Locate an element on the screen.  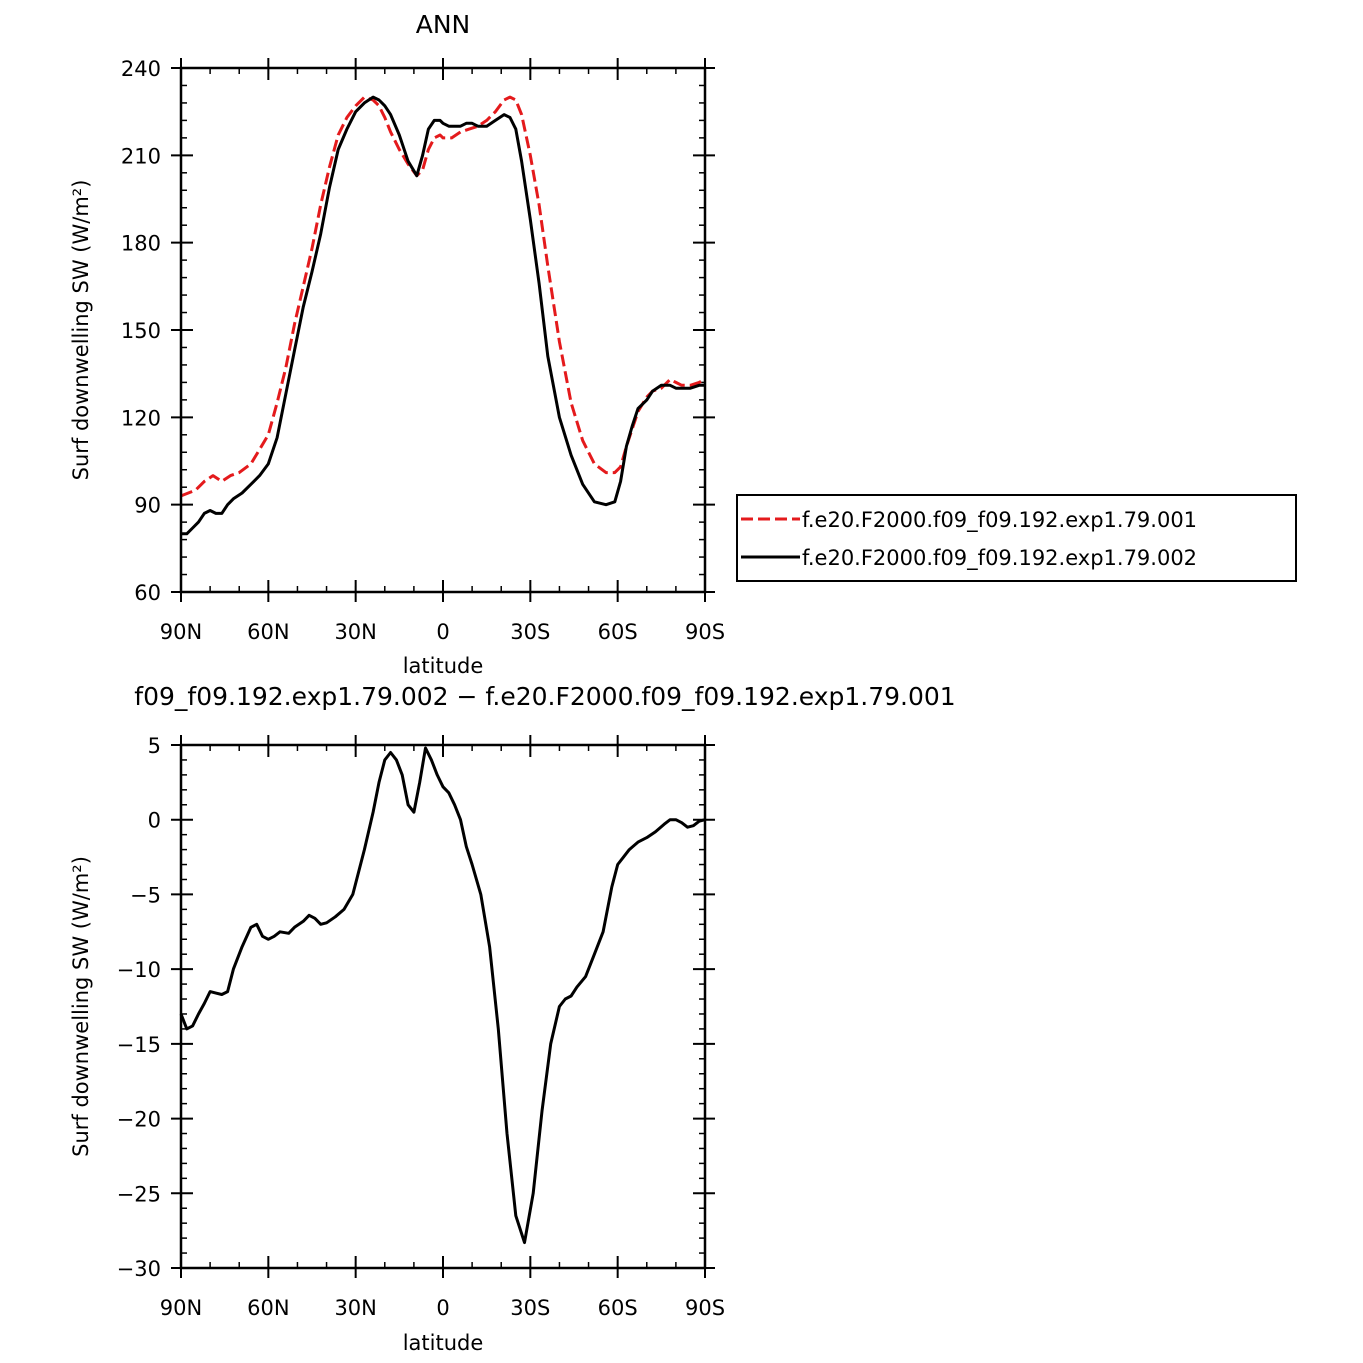
y-tick-label: 60 is located at coordinates (147, 593).